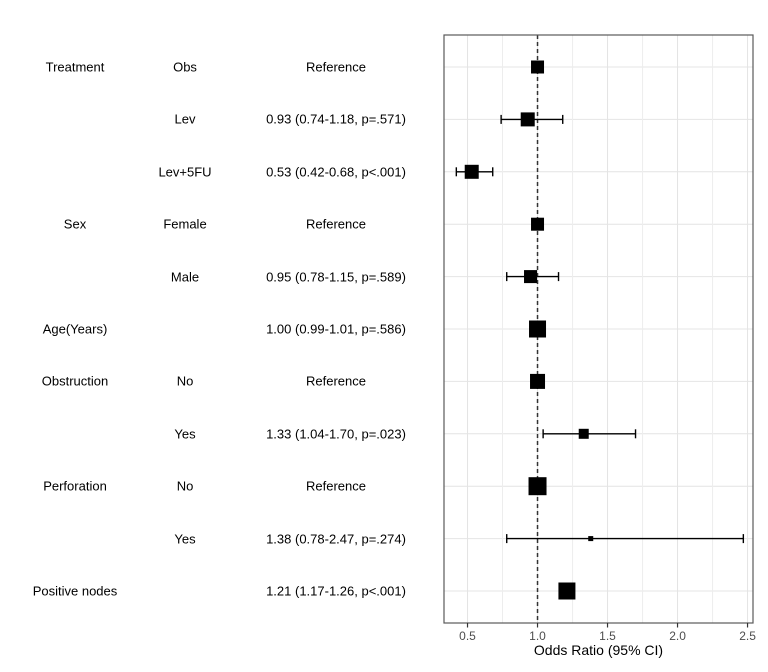  Describe the element at coordinates (677, 636) in the screenshot. I see `x-tick-label: 2.0` at that location.